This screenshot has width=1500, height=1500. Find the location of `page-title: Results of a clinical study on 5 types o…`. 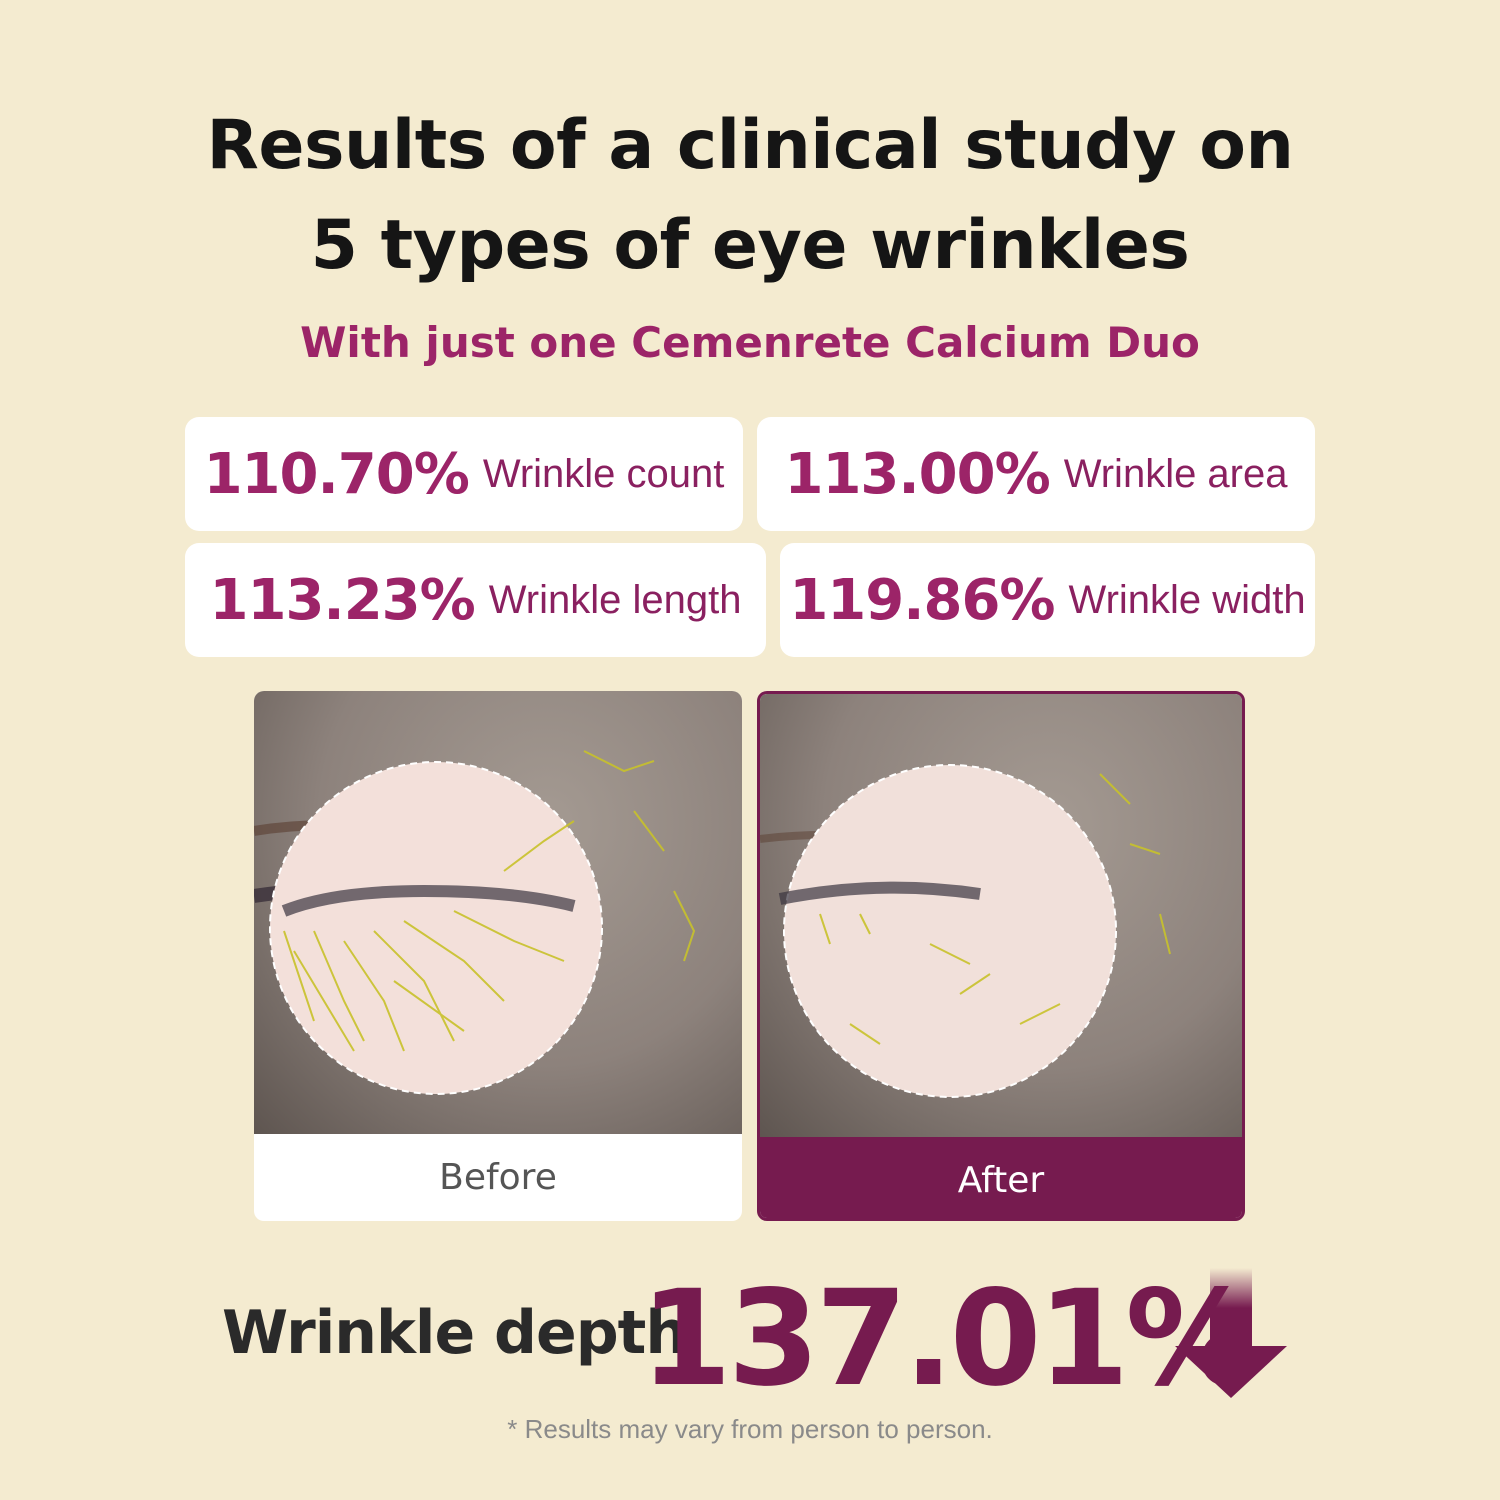

page-title: Results of a clinical study on 5 types o… is located at coordinates (750, 196).